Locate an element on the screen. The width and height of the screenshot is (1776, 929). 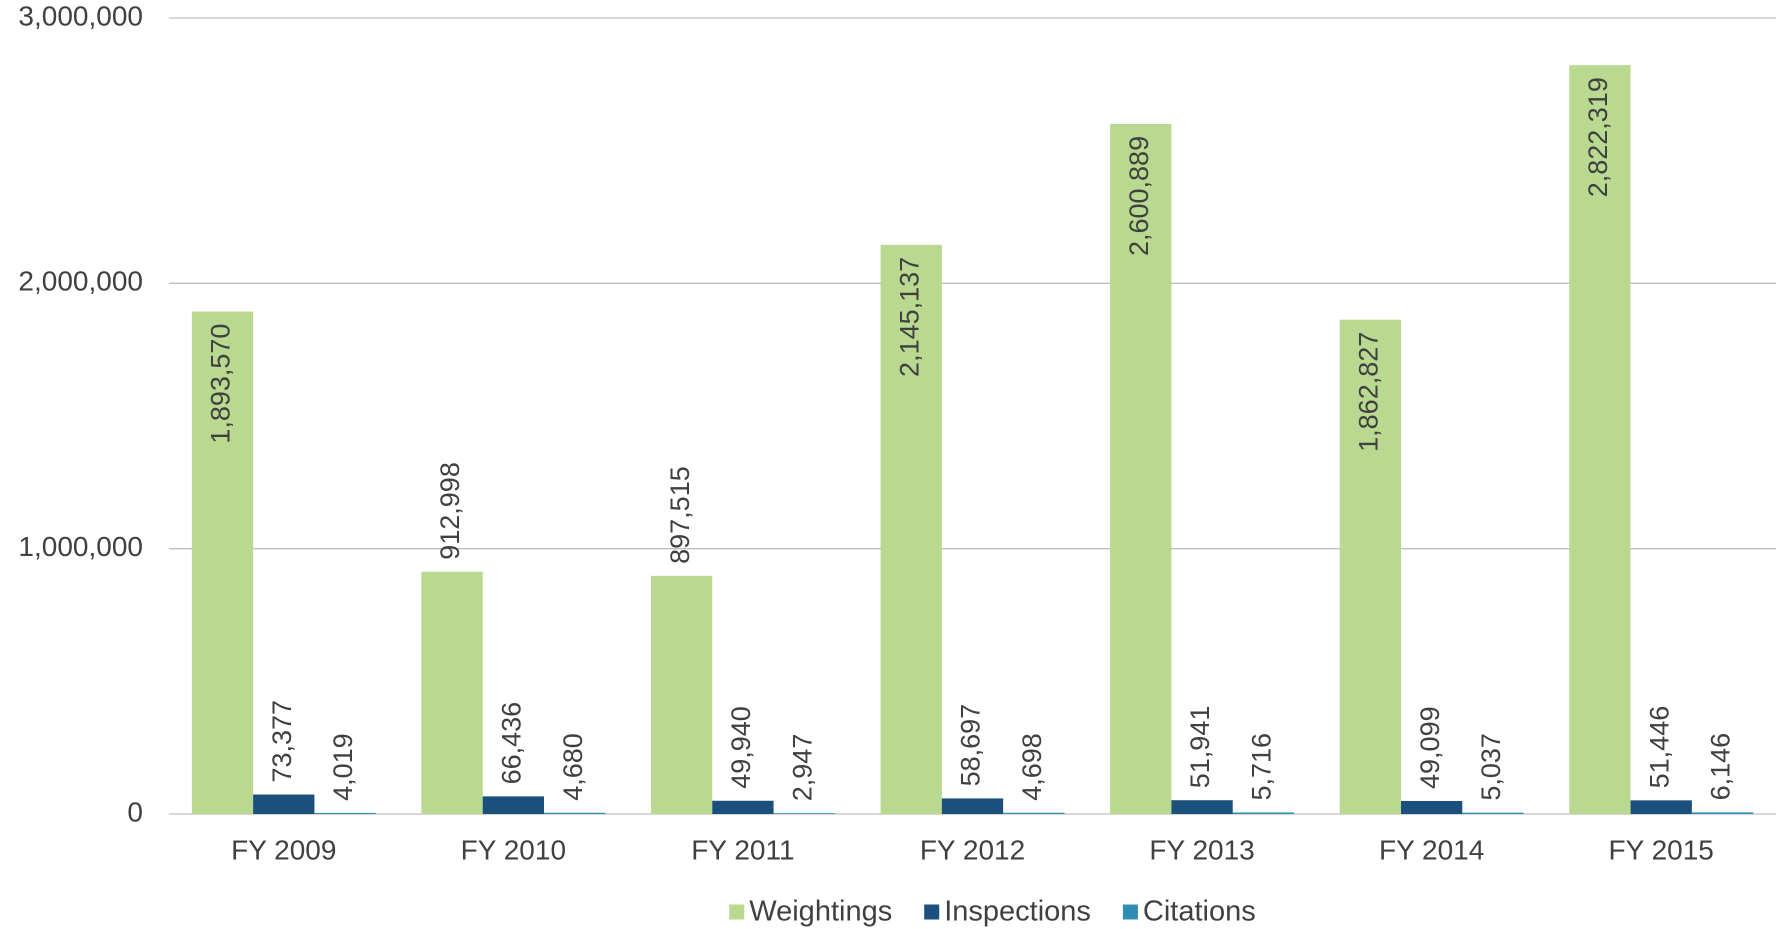
value-label: 4,698 is located at coordinates (1032, 767).